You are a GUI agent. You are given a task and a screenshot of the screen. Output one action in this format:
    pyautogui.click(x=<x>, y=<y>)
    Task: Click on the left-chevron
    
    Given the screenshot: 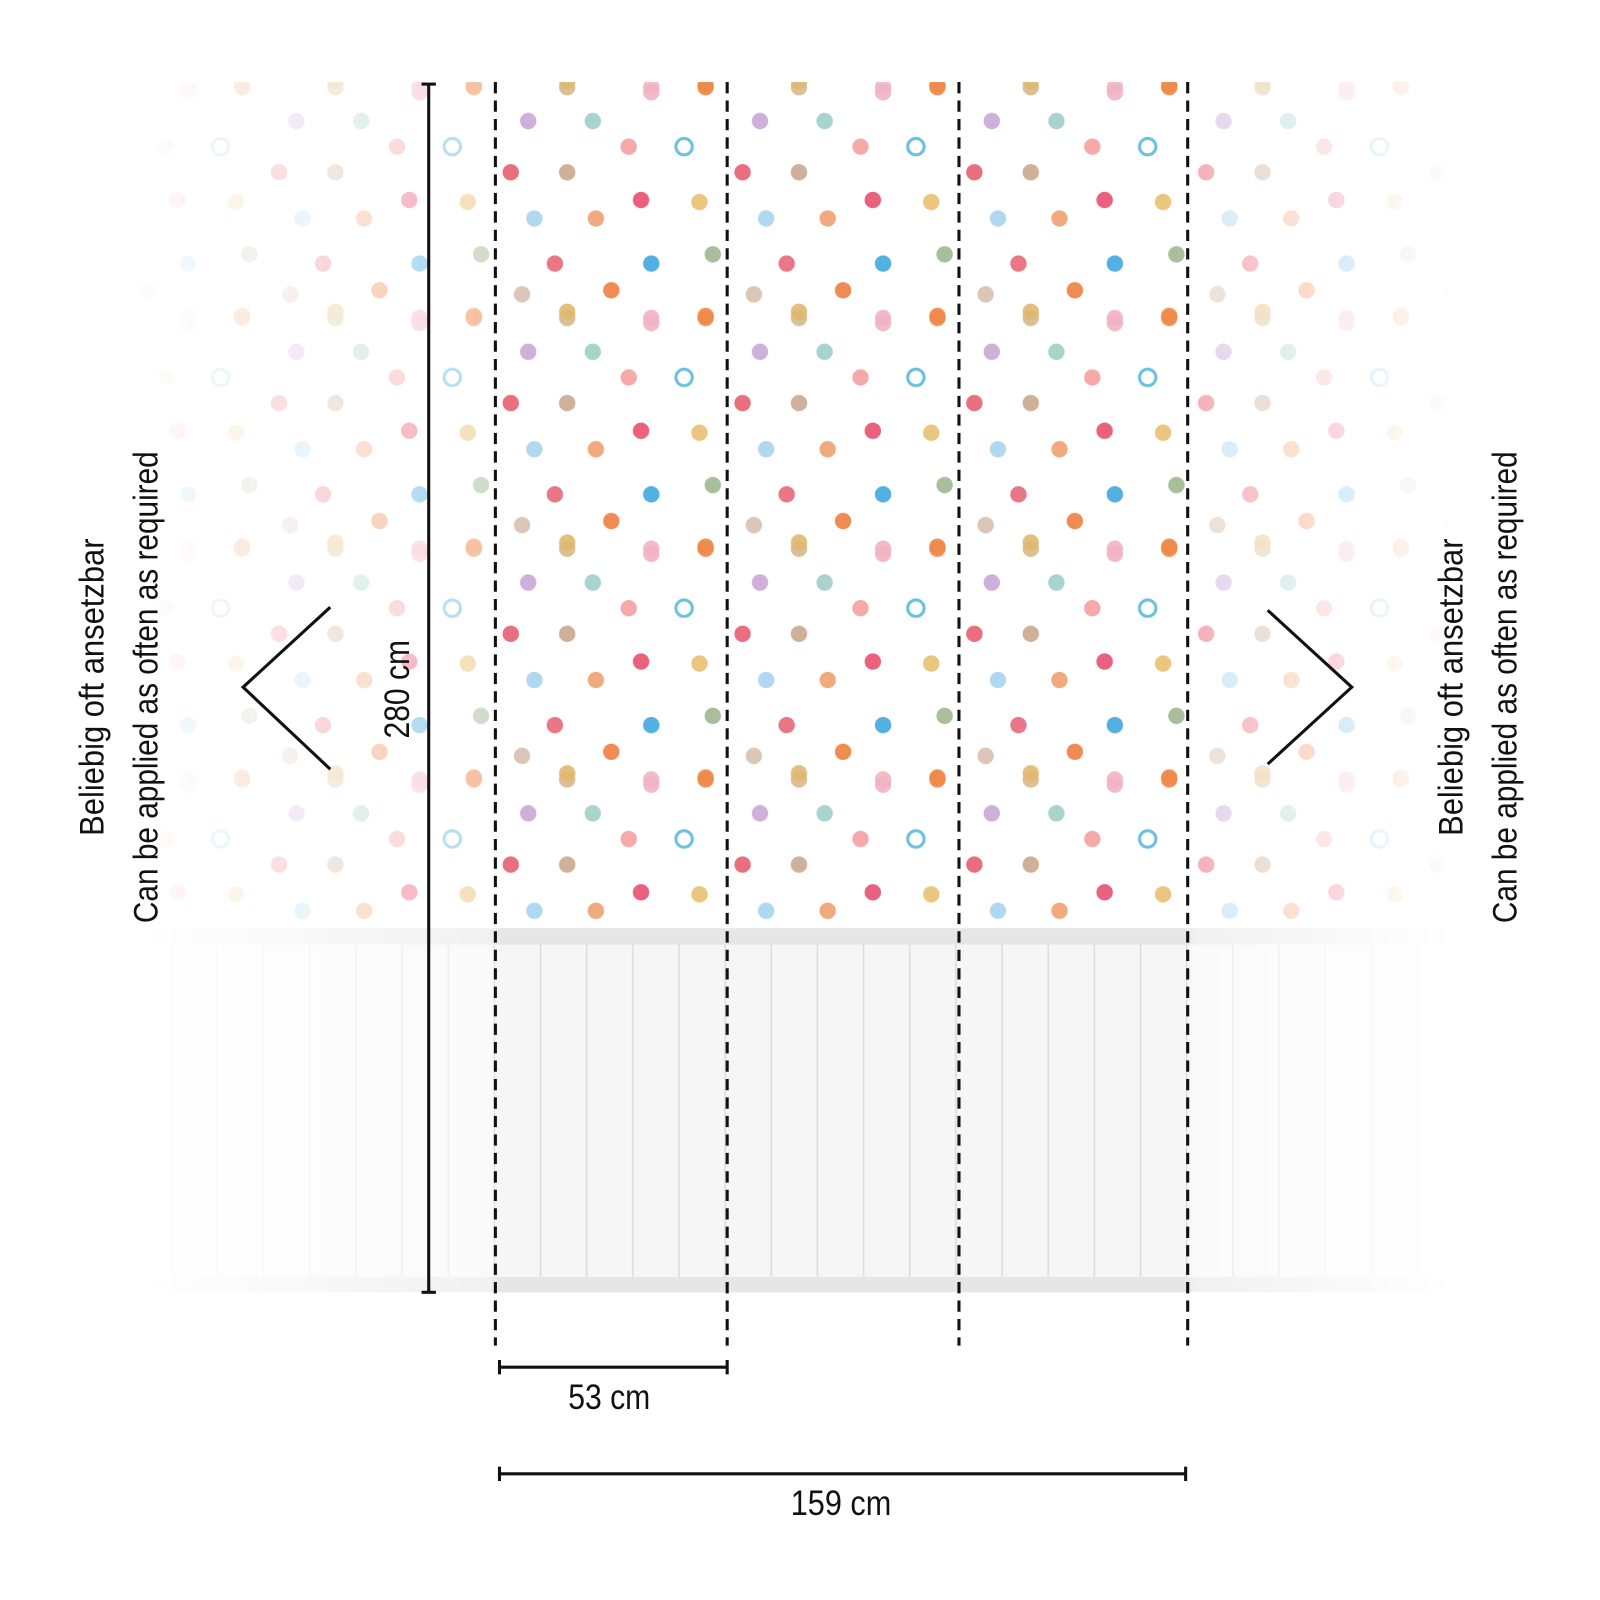 What is the action you would take?
    pyautogui.click(x=286, y=688)
    